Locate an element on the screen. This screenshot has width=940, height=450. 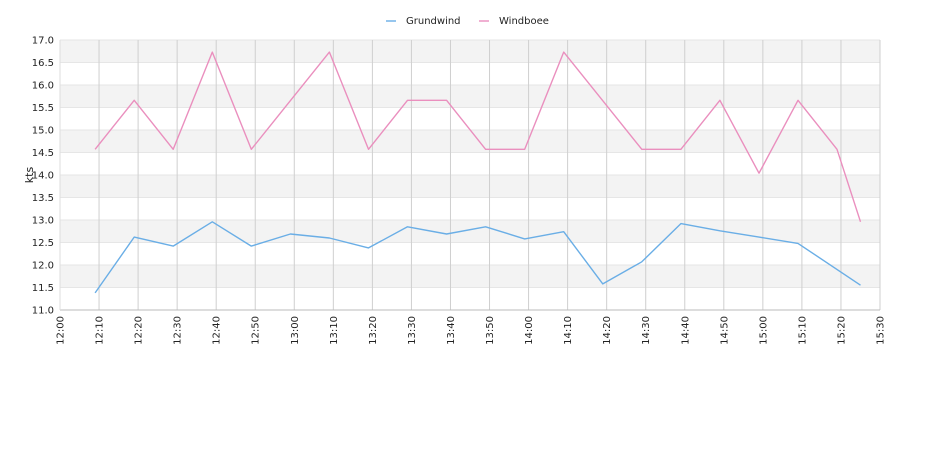
y-axis-title: kts is located at coordinates (29, 175).